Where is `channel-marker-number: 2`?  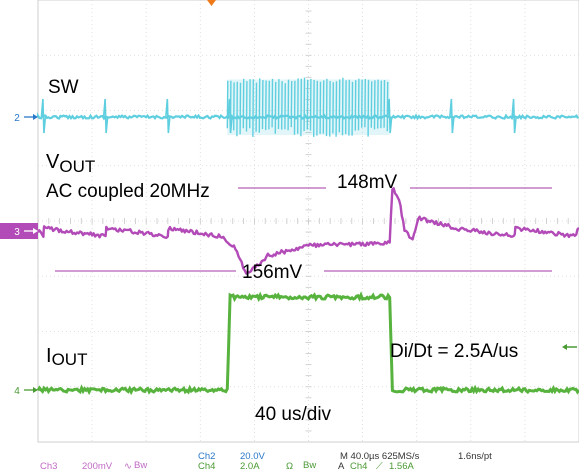
channel-marker-number: 2 is located at coordinates (17, 118).